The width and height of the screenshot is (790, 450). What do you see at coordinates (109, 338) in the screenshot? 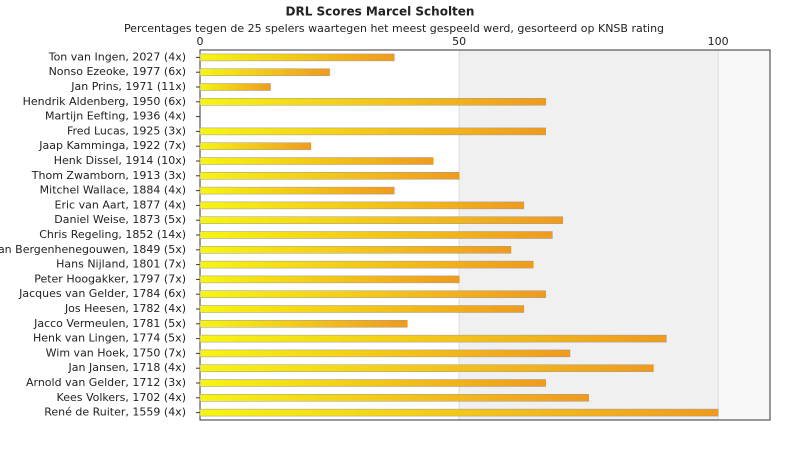
I see `y-tick-label: Henk van Lingen, 1774 (5x)` at bounding box center [109, 338].